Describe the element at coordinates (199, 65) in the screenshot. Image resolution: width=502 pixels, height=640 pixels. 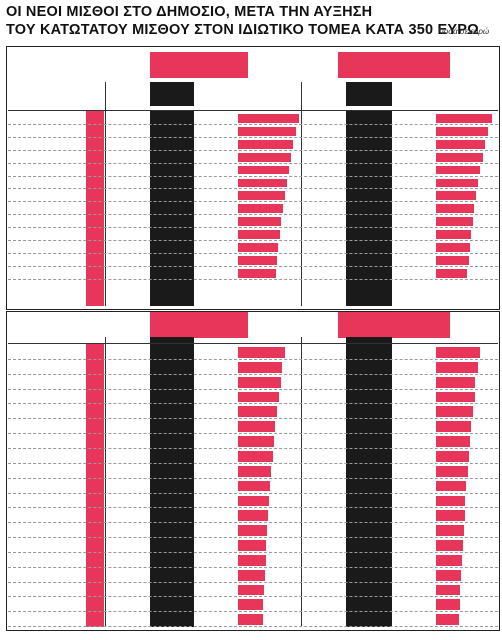
I see `section-title-left` at that location.